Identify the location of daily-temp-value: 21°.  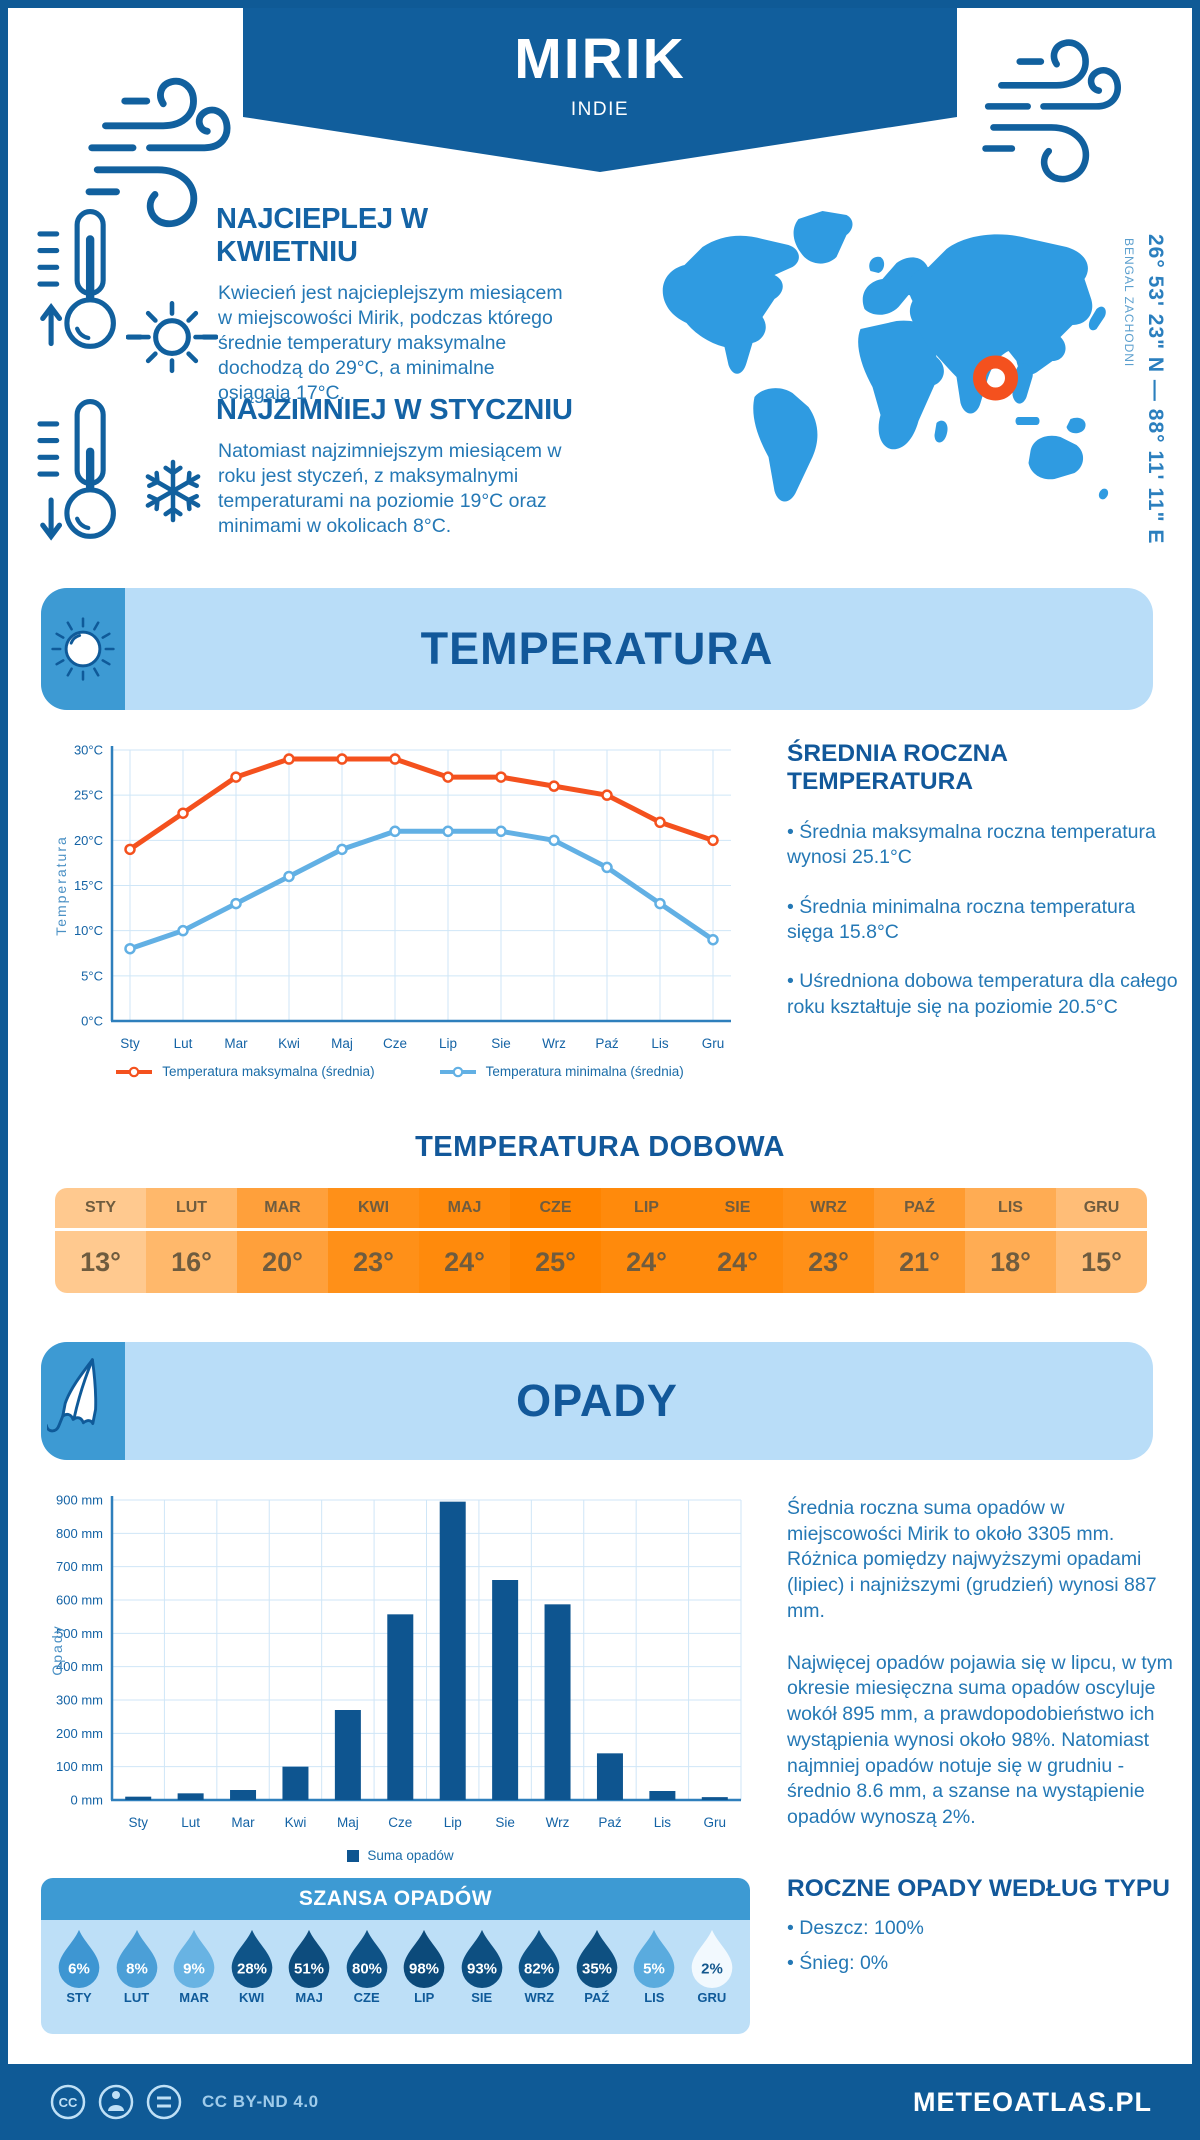
(919, 1262).